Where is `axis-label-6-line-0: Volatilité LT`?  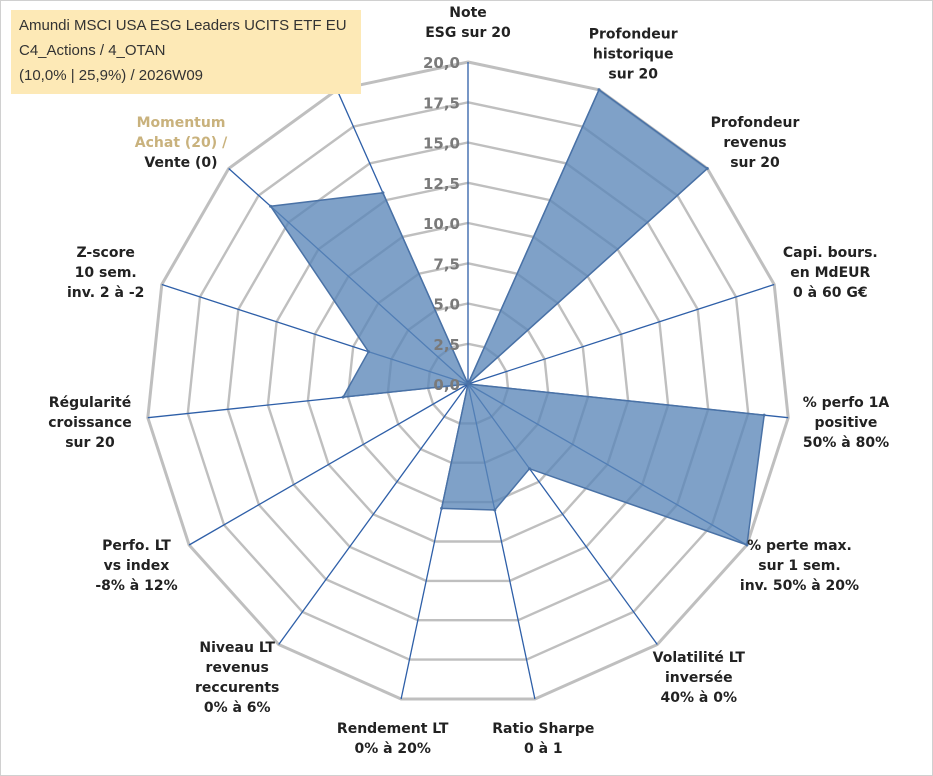
axis-label-6-line-0: Volatilité LT is located at coordinates (699, 658).